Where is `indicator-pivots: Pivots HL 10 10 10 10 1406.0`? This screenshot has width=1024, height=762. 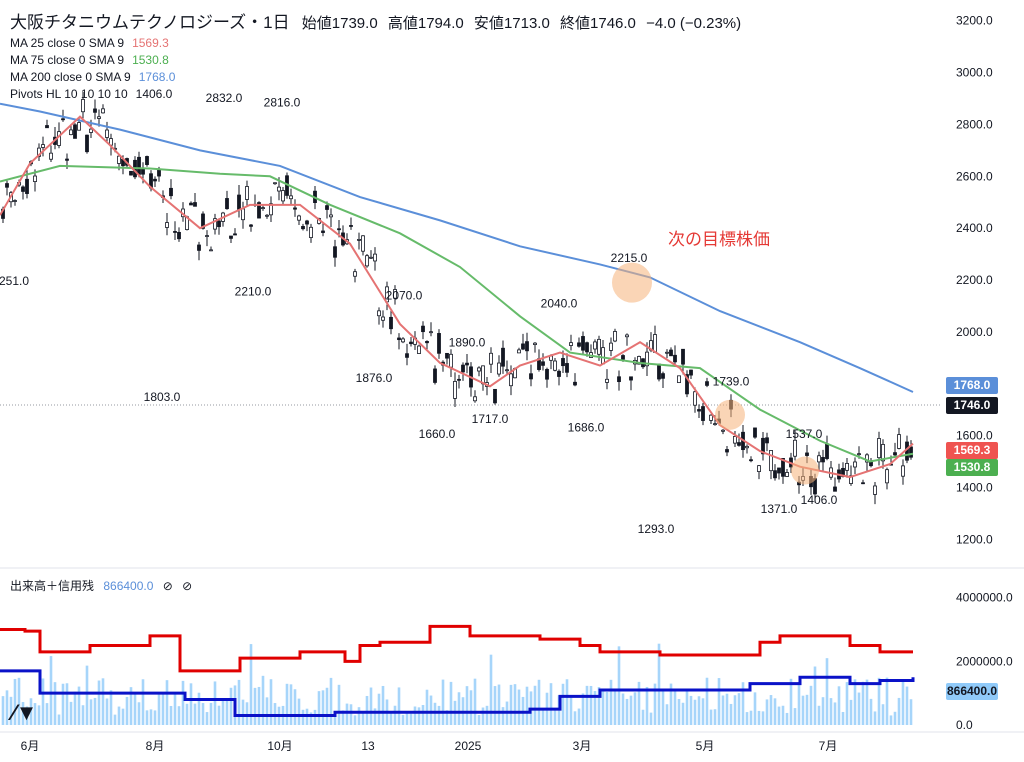
indicator-pivots: Pivots HL 10 10 10 10 1406.0 is located at coordinates (91, 94).